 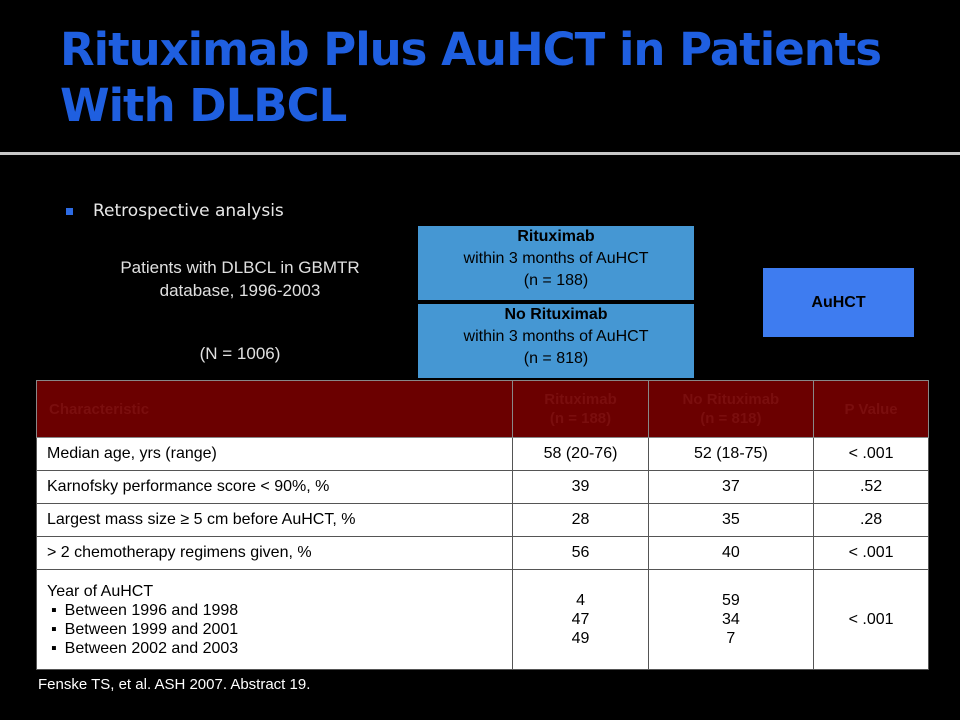 What do you see at coordinates (580, 409) in the screenshot?
I see `header-rituximab: Rituximab (n = 188)` at bounding box center [580, 409].